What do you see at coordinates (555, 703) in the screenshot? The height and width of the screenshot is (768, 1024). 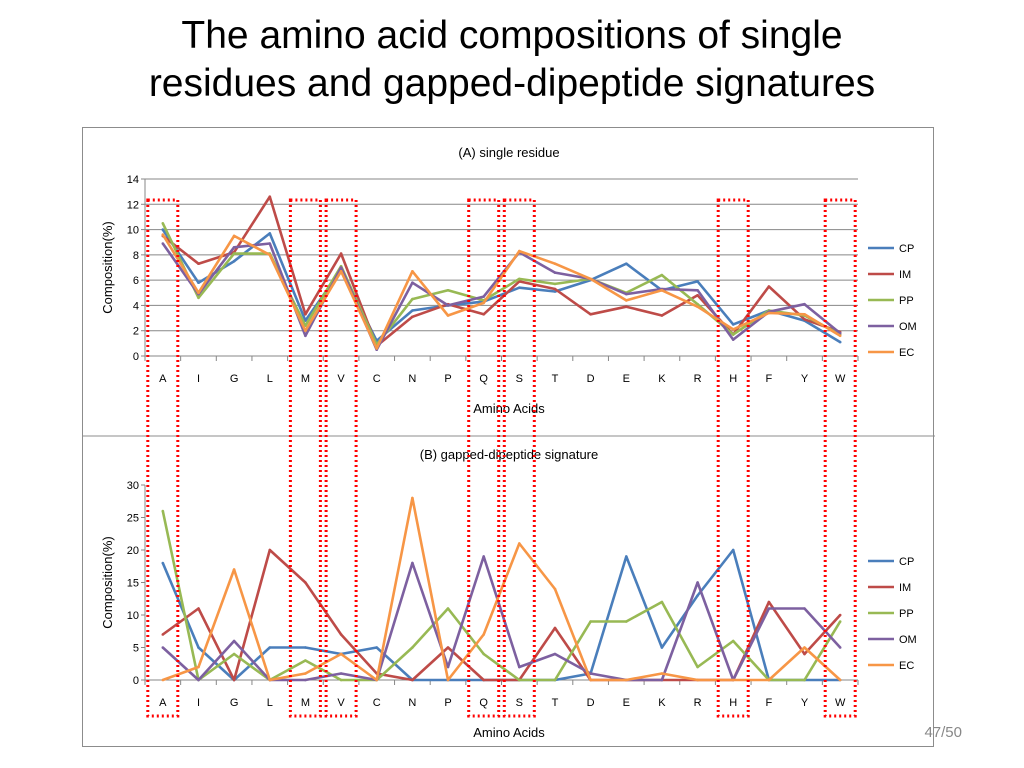 I see `chart-b-x-tick-label: T` at bounding box center [555, 703].